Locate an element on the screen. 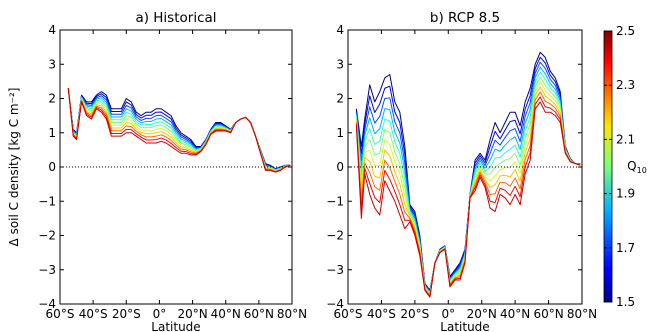  colorbar-gradient is located at coordinates (608, 166).